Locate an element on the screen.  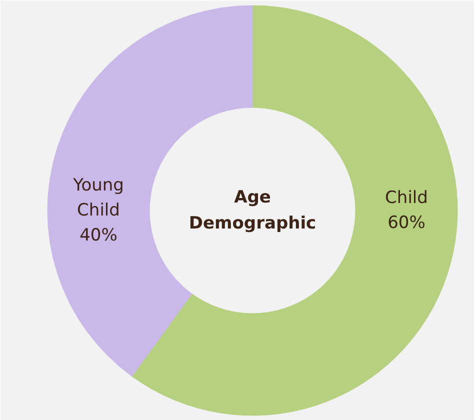
slice-label: Young Child is located at coordinates (98, 198).